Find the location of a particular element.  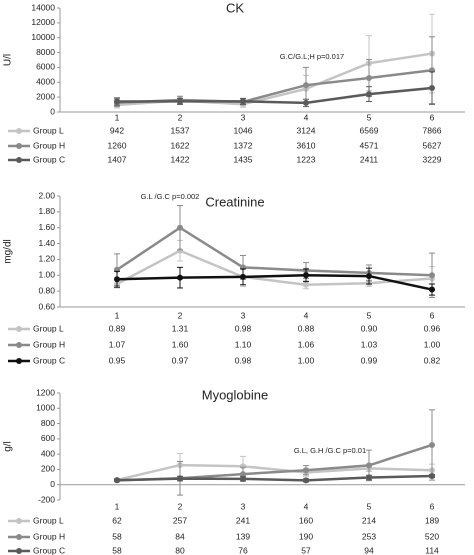

table-value: 1407 is located at coordinates (117, 159).